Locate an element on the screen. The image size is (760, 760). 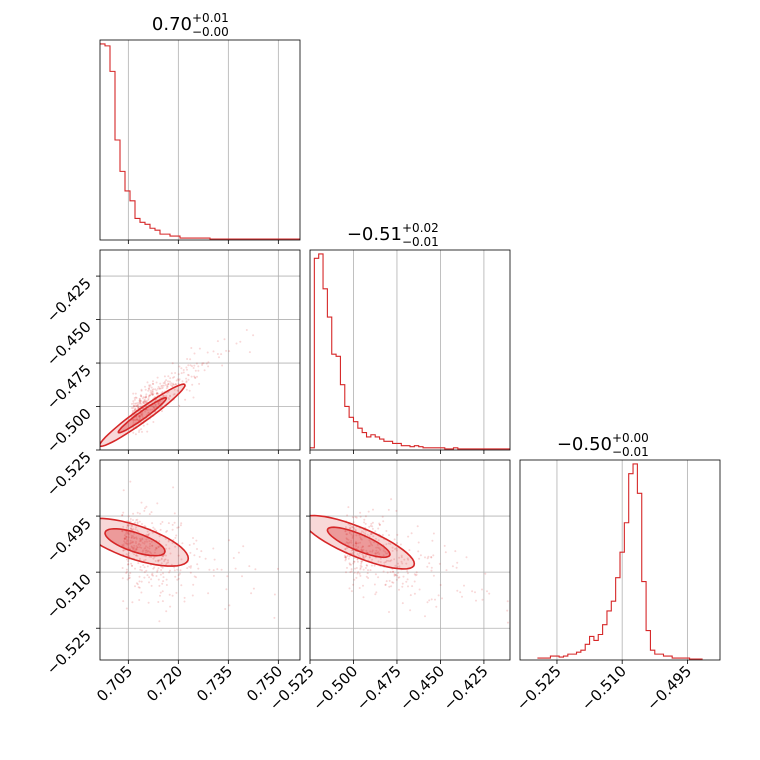
title-median: −0.51 is located at coordinates (374, 234).